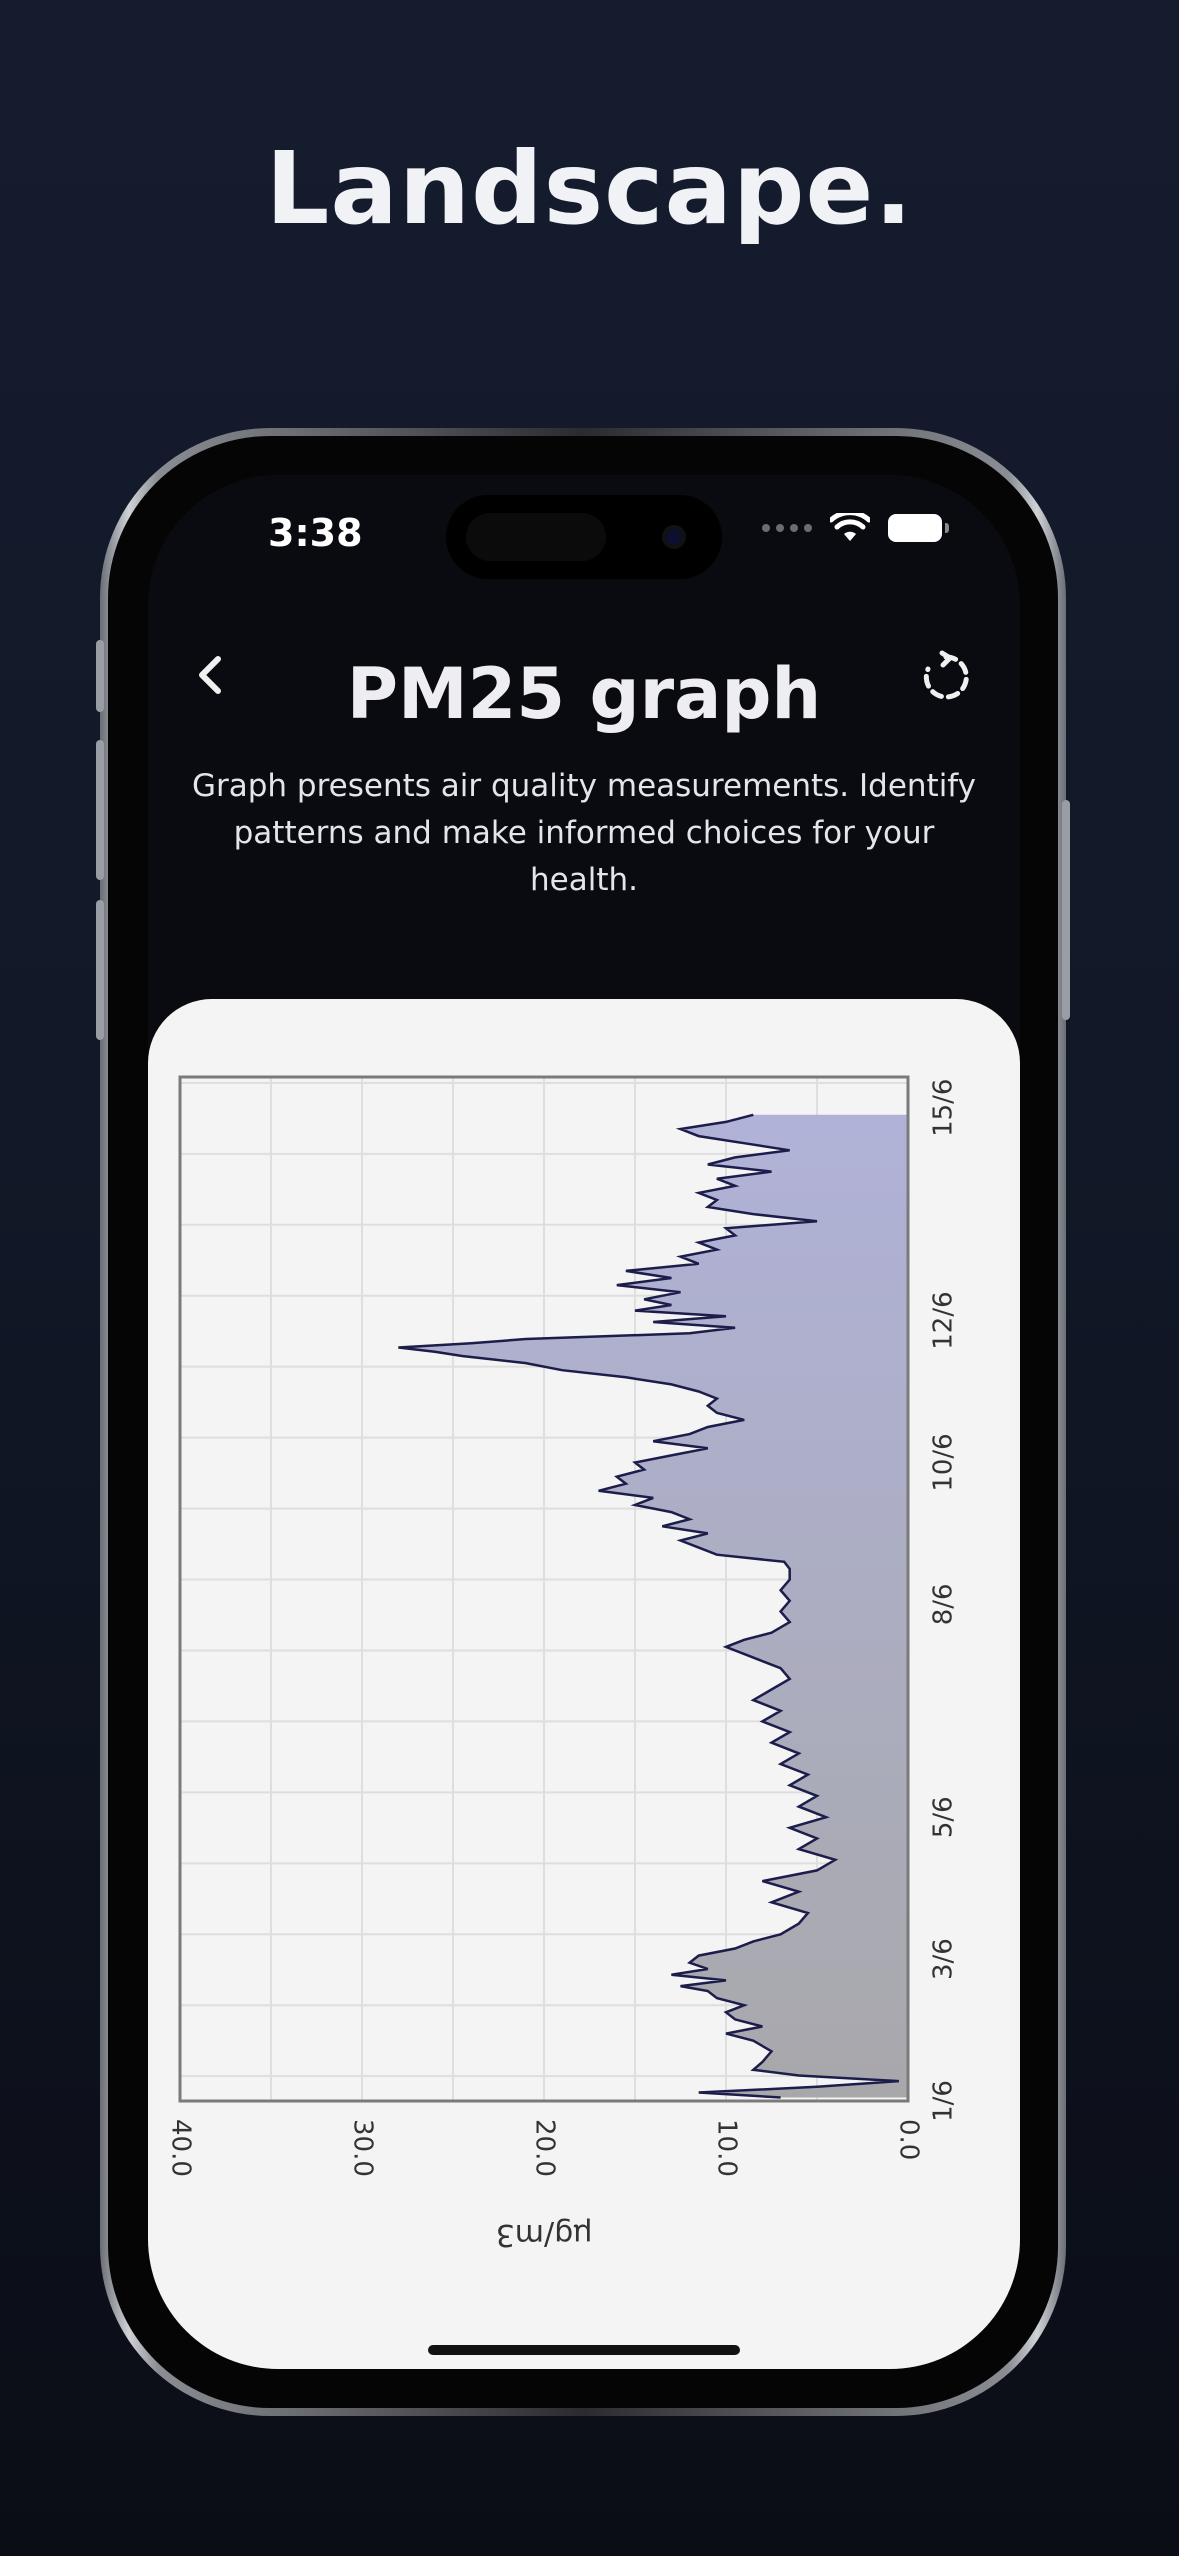 Image resolution: width=1179 pixels, height=2556 pixels. I want to click on date-tick-label: 12/6, so click(944, 1320).